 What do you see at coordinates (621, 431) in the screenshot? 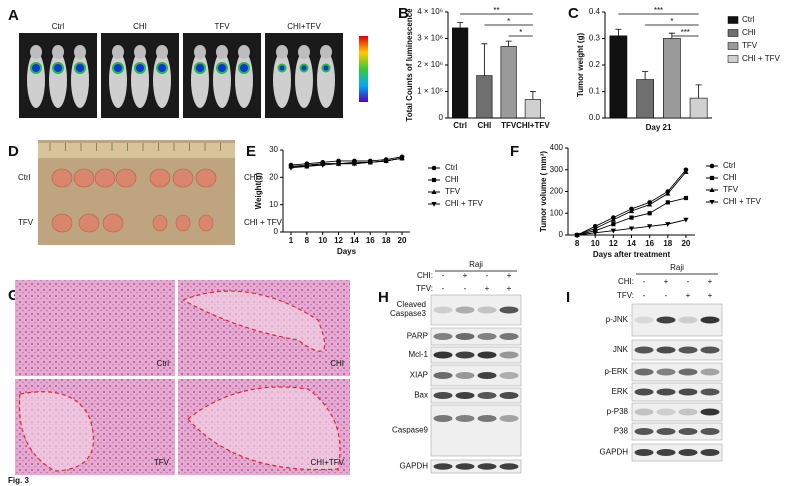
I see `protein-label: P38` at bounding box center [621, 431].